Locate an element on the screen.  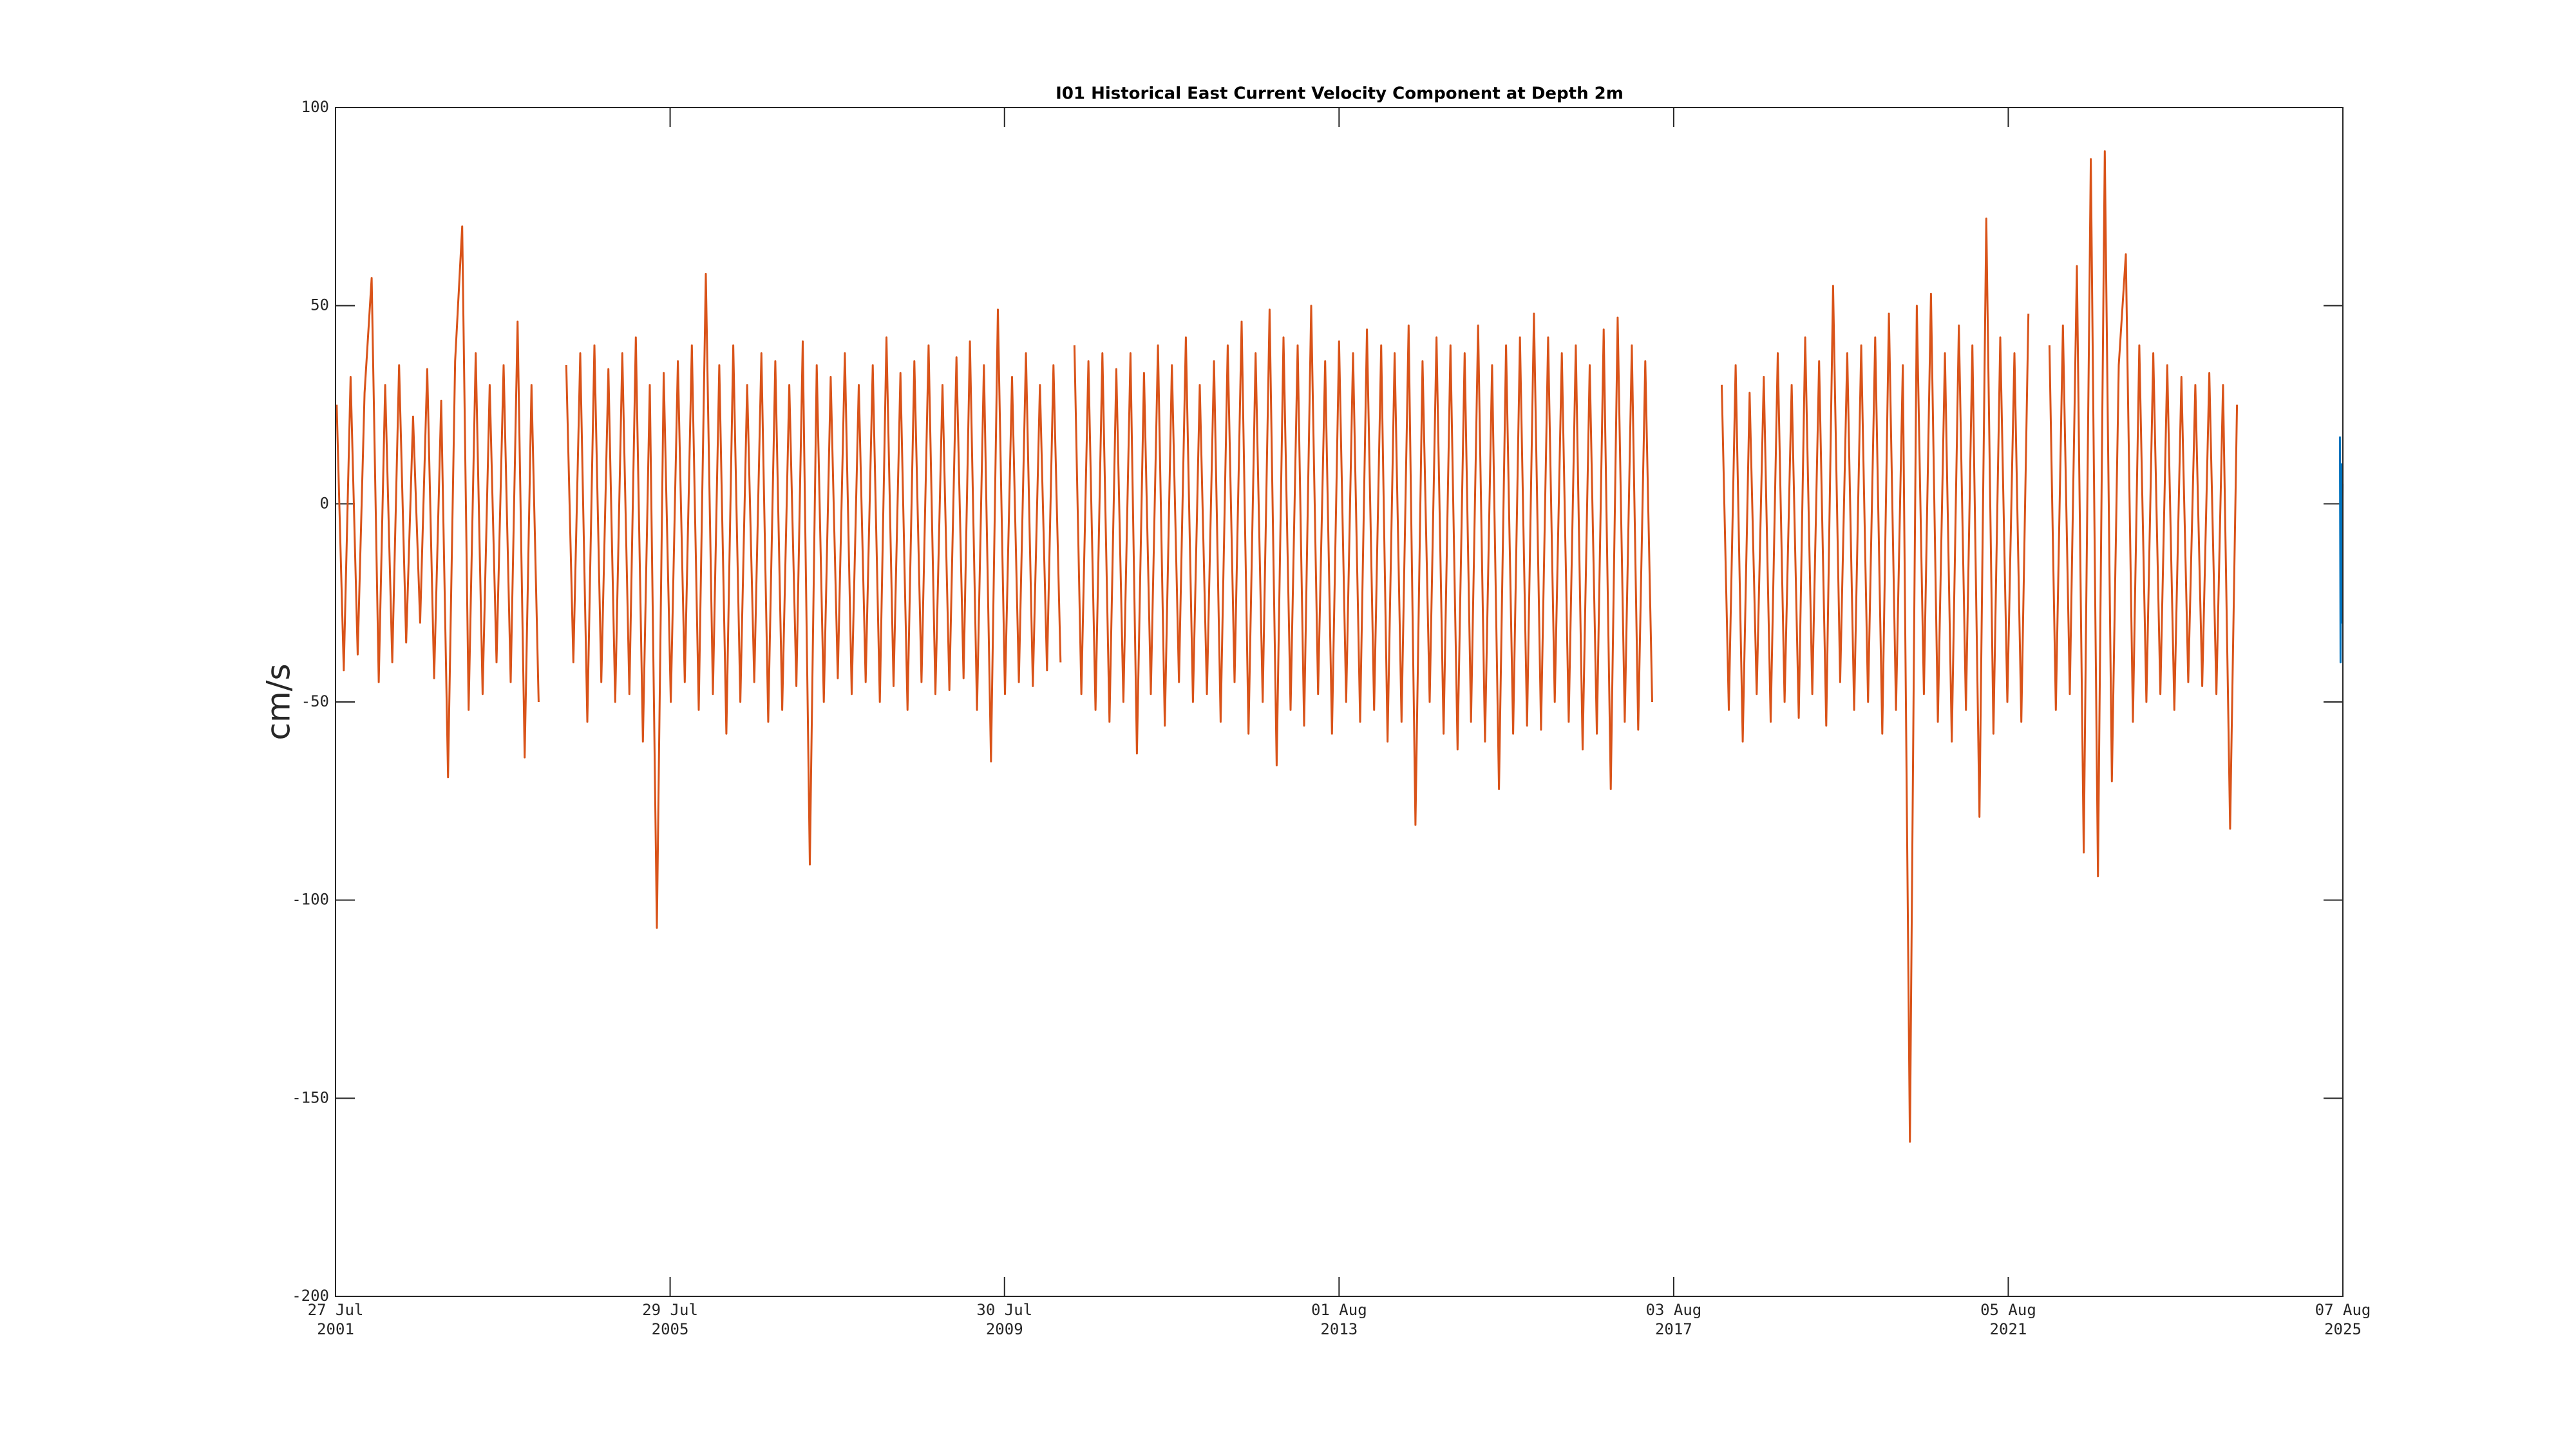
y-axis-label: cm/s is located at coordinates (279, 701).